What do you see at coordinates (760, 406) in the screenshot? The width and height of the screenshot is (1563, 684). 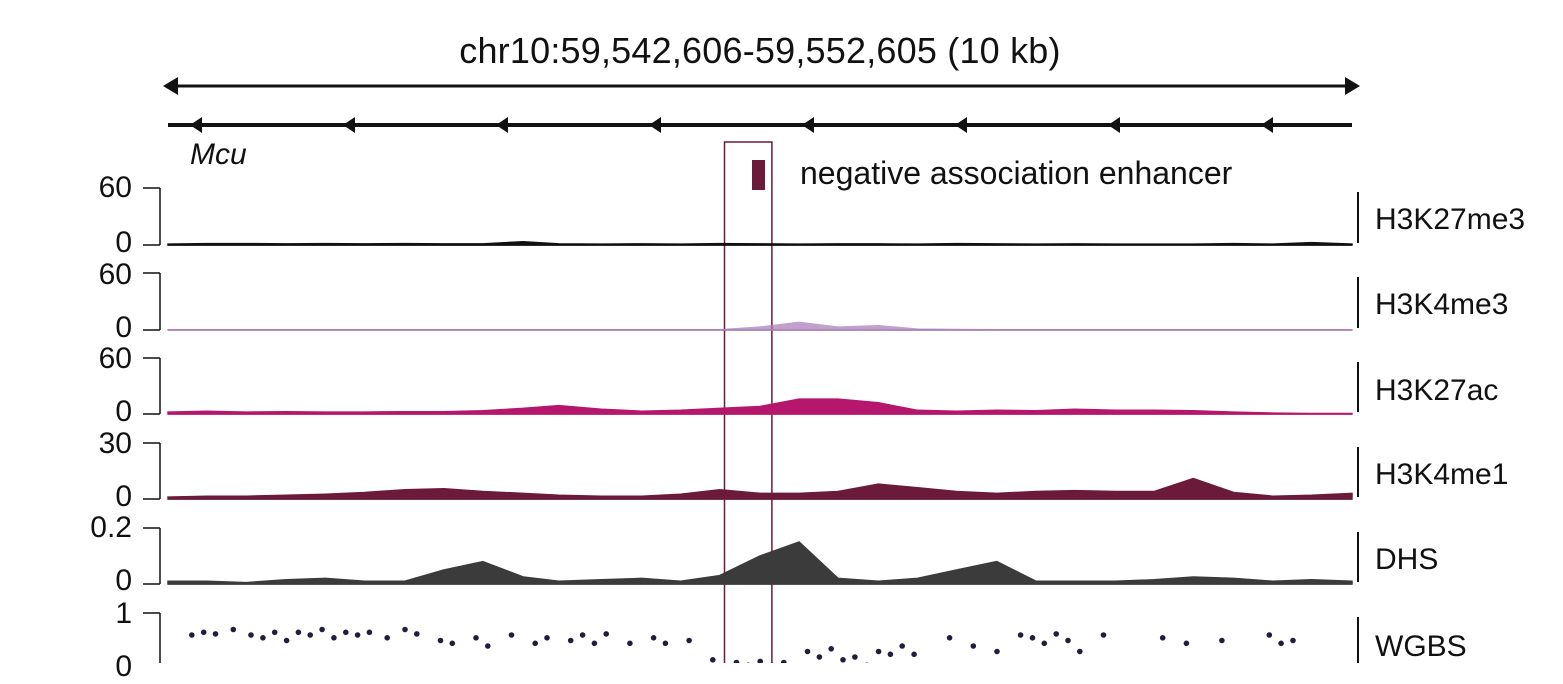 I see `signal-area-h3k27ac` at bounding box center [760, 406].